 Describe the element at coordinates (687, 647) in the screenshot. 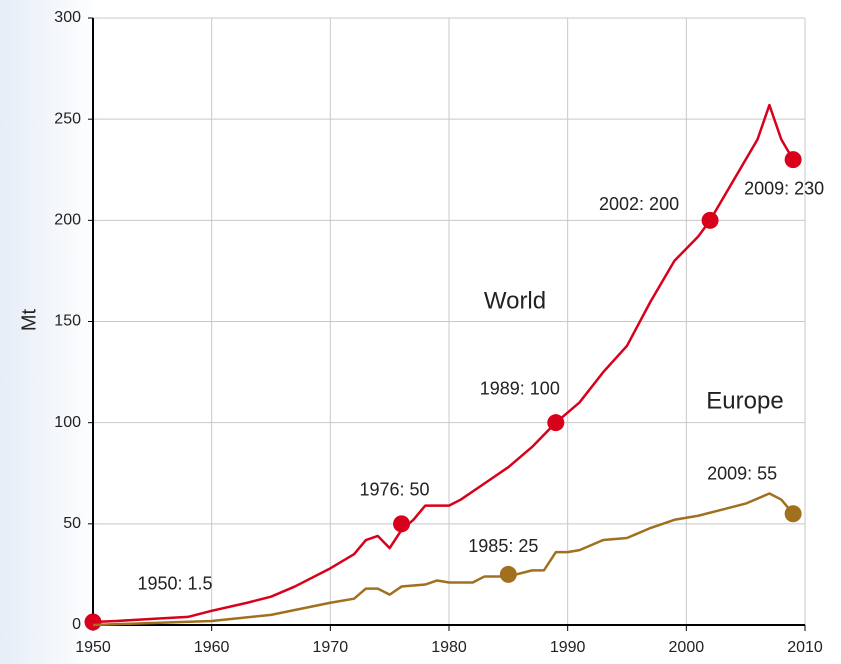

I see `x-tick-label: 2000` at that location.